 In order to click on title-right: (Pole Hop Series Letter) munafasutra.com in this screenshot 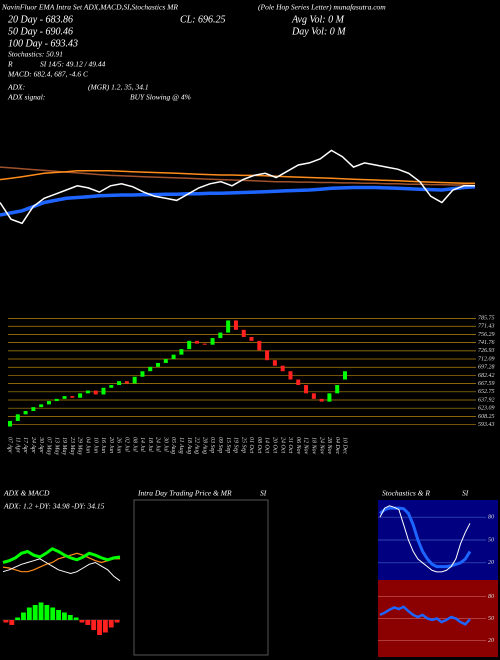, I will do `click(322, 7)`.